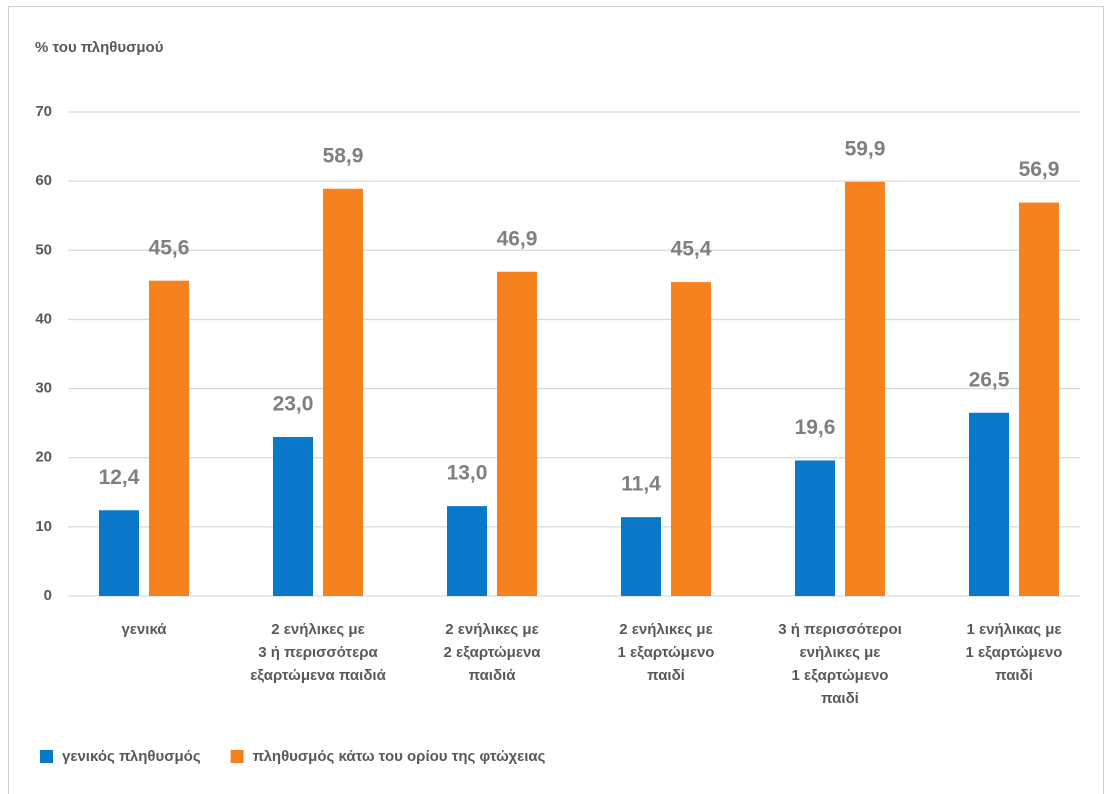 The image size is (1112, 794). What do you see at coordinates (1014, 652) in the screenshot?
I see `x-tick-label: 1 ενήλικας με 1 εξαρτώμενο παιδί` at bounding box center [1014, 652].